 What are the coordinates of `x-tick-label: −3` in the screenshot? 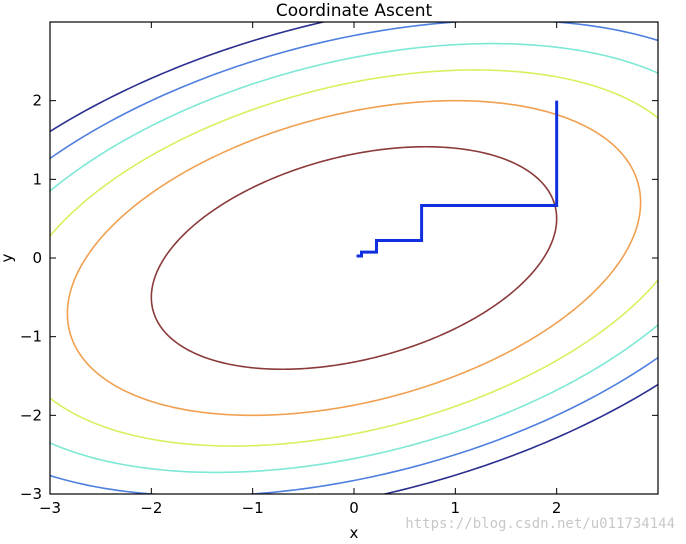 It's located at (50, 508).